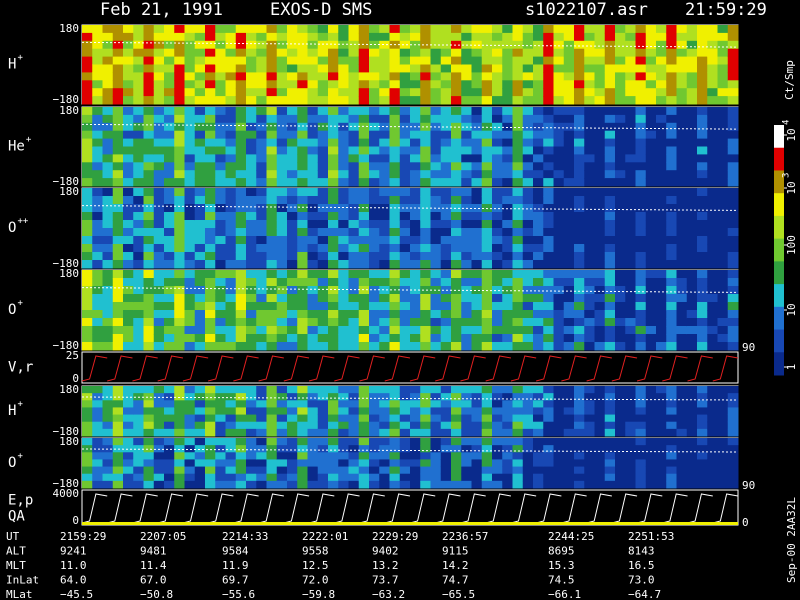 The image size is (800, 600). What do you see at coordinates (410, 310) in the screenshot?
I see `spectrogram` at bounding box center [410, 310].